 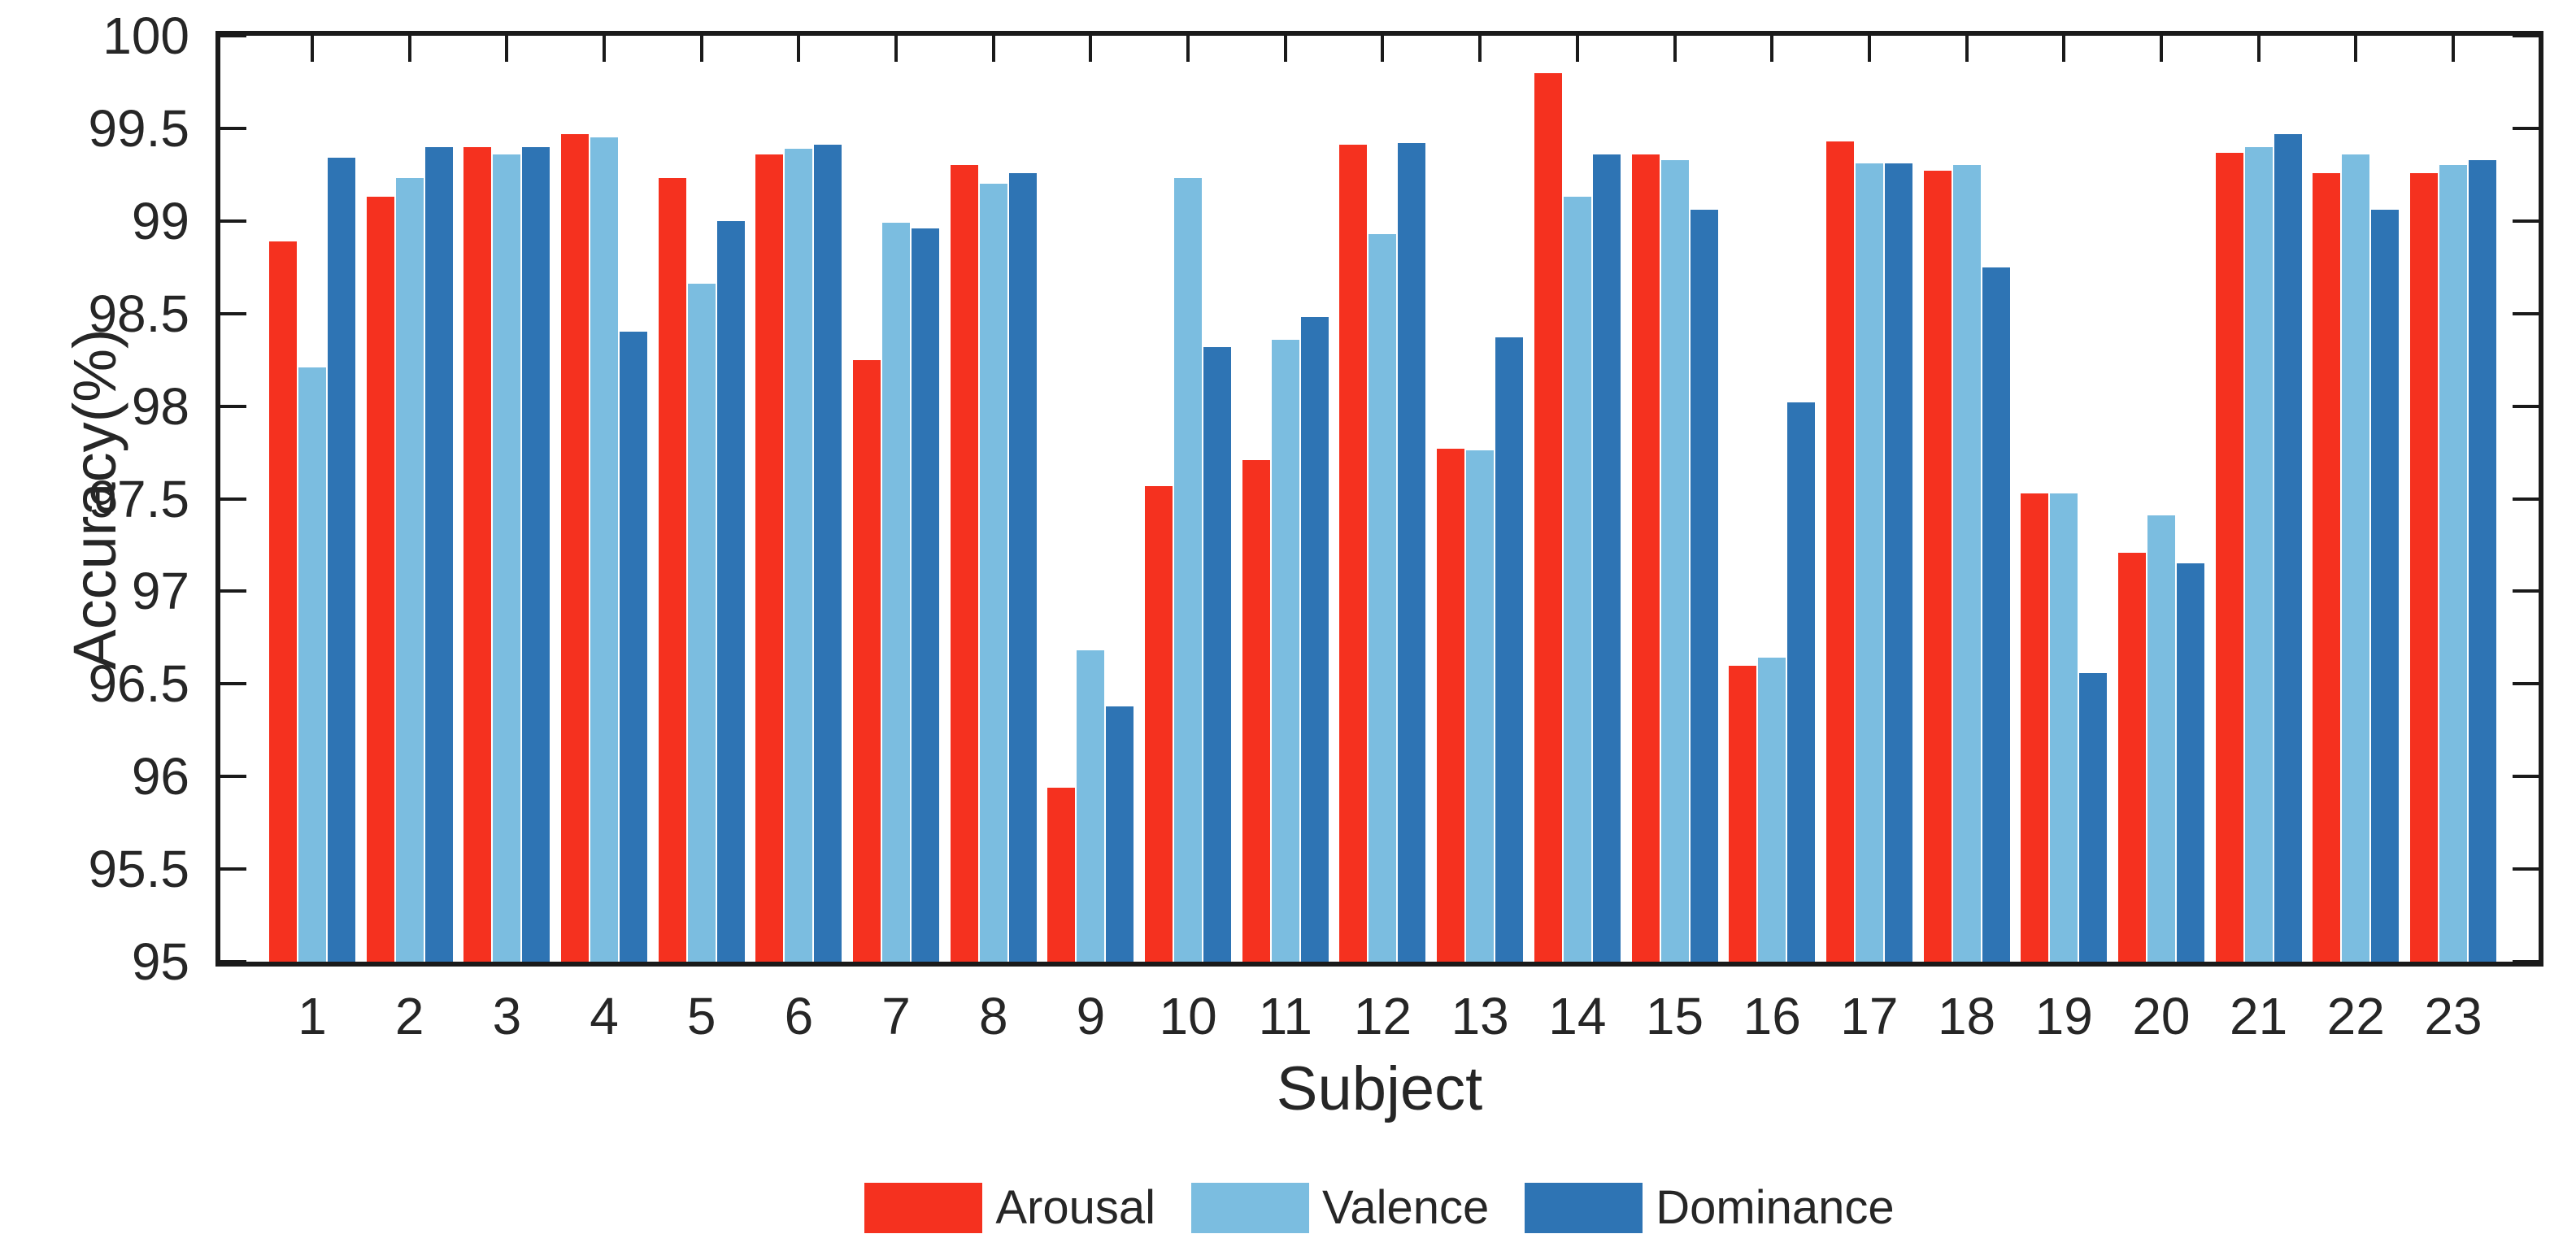 I want to click on y-tick-label: 96, so click(x=160, y=776).